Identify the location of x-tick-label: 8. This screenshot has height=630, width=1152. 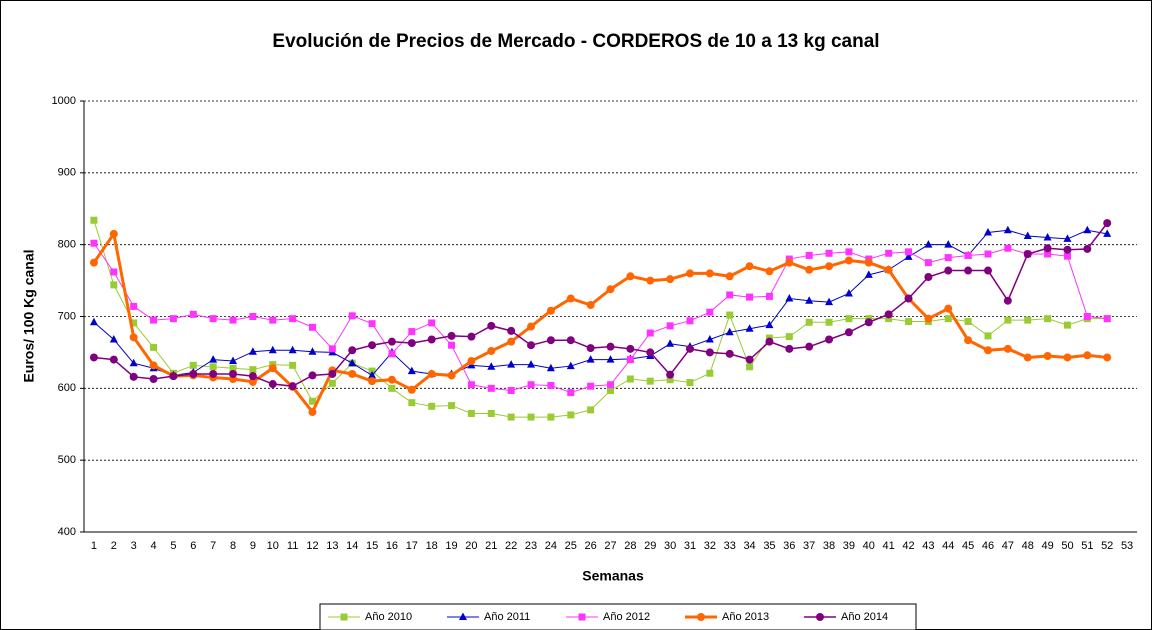
(233, 546).